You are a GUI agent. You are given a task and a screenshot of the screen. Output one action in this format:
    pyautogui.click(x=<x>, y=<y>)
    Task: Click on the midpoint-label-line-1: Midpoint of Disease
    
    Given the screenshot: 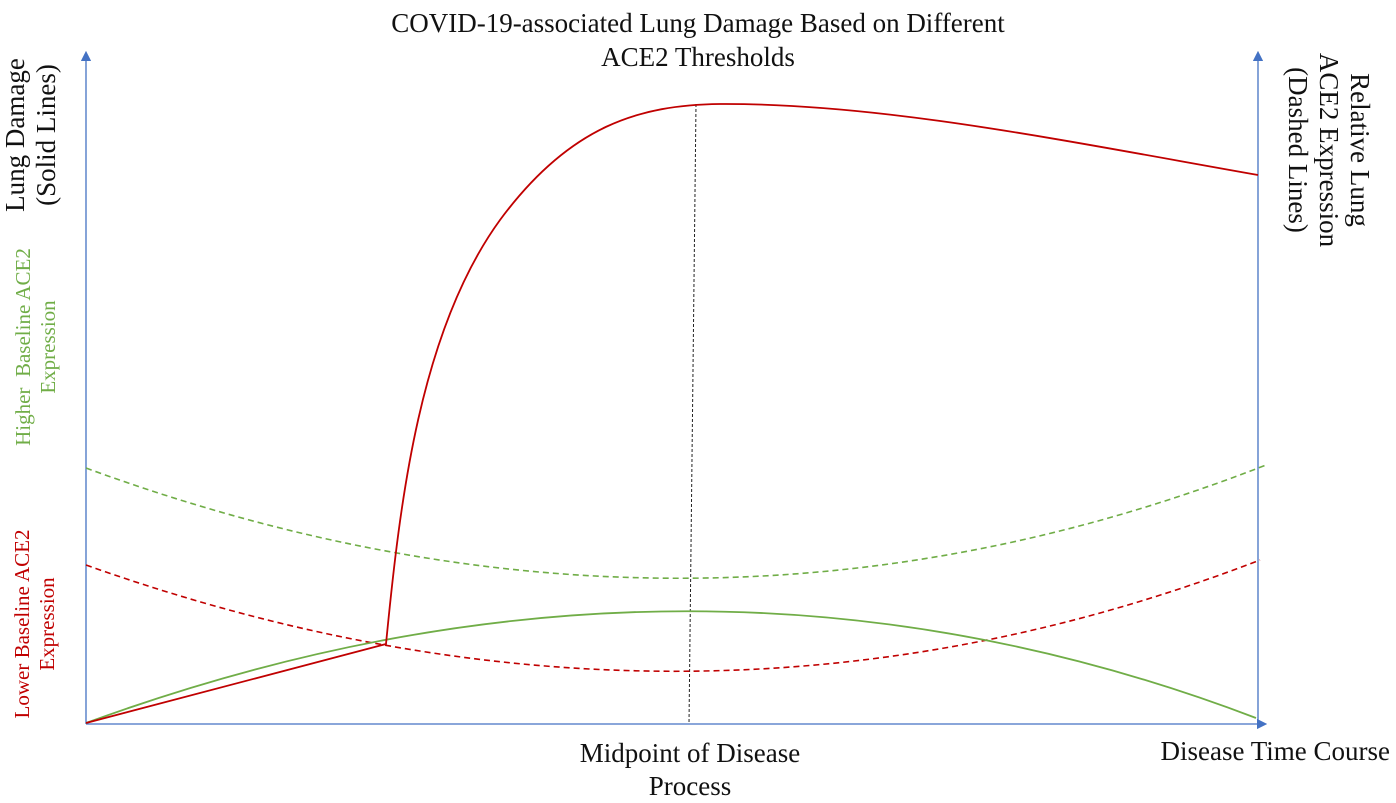 What is the action you would take?
    pyautogui.click(x=690, y=753)
    